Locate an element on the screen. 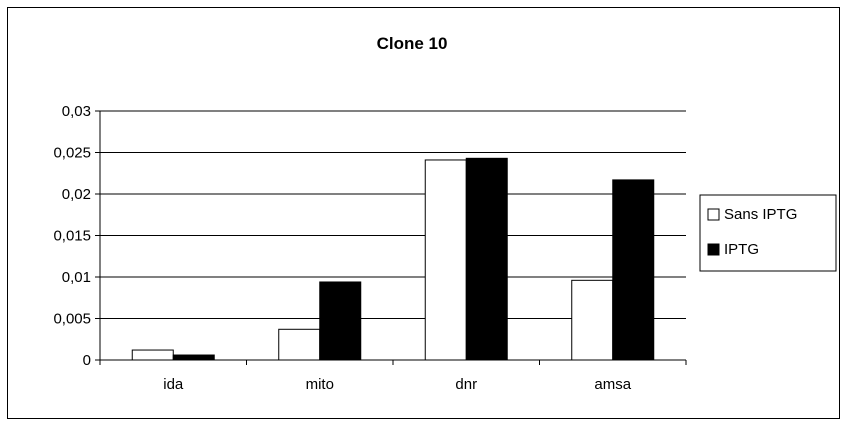 Image resolution: width=849 pixels, height=425 pixels. x-tick-label: mito is located at coordinates (320, 384).